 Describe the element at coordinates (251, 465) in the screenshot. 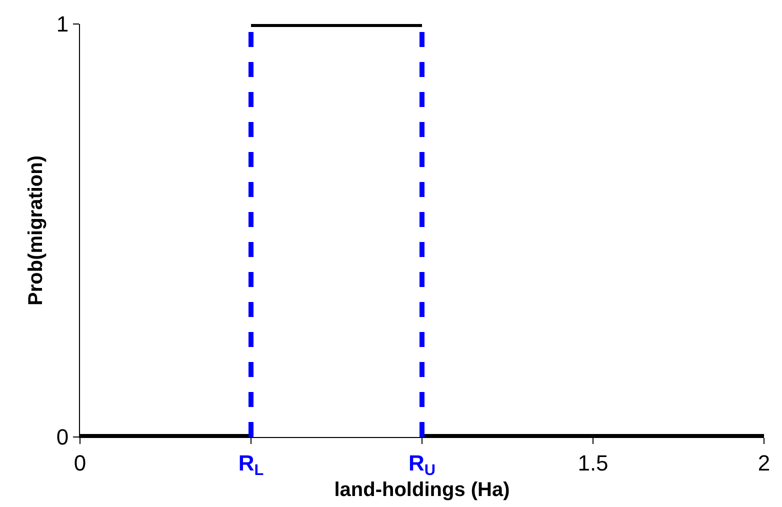

I see `x-tick-label: R$_{L}$` at that location.